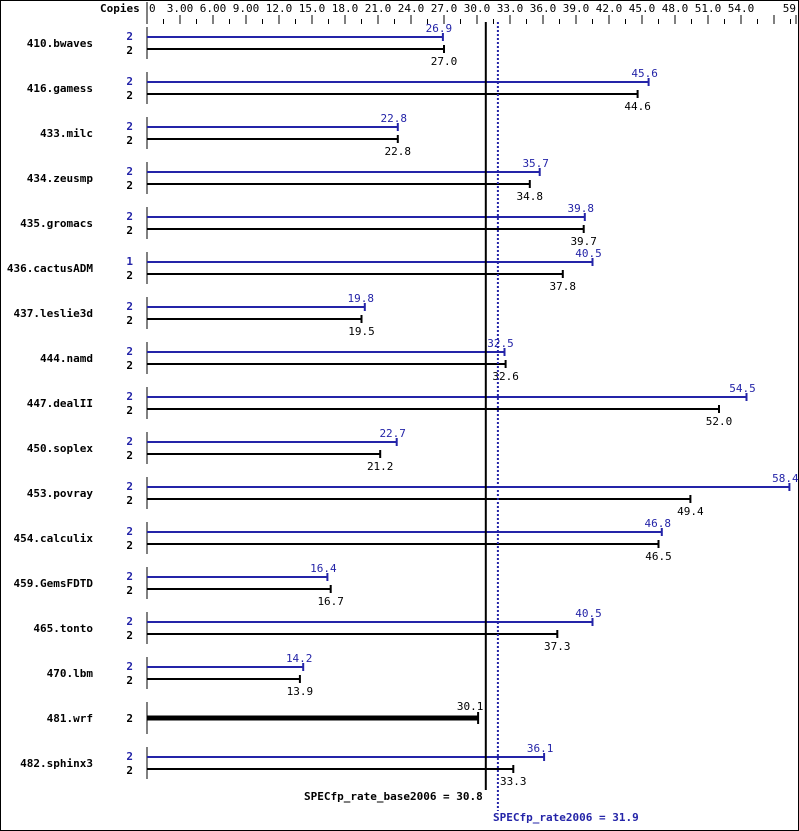  Describe the element at coordinates (708, 8) in the screenshot. I see `tick-label: 51.0` at that location.